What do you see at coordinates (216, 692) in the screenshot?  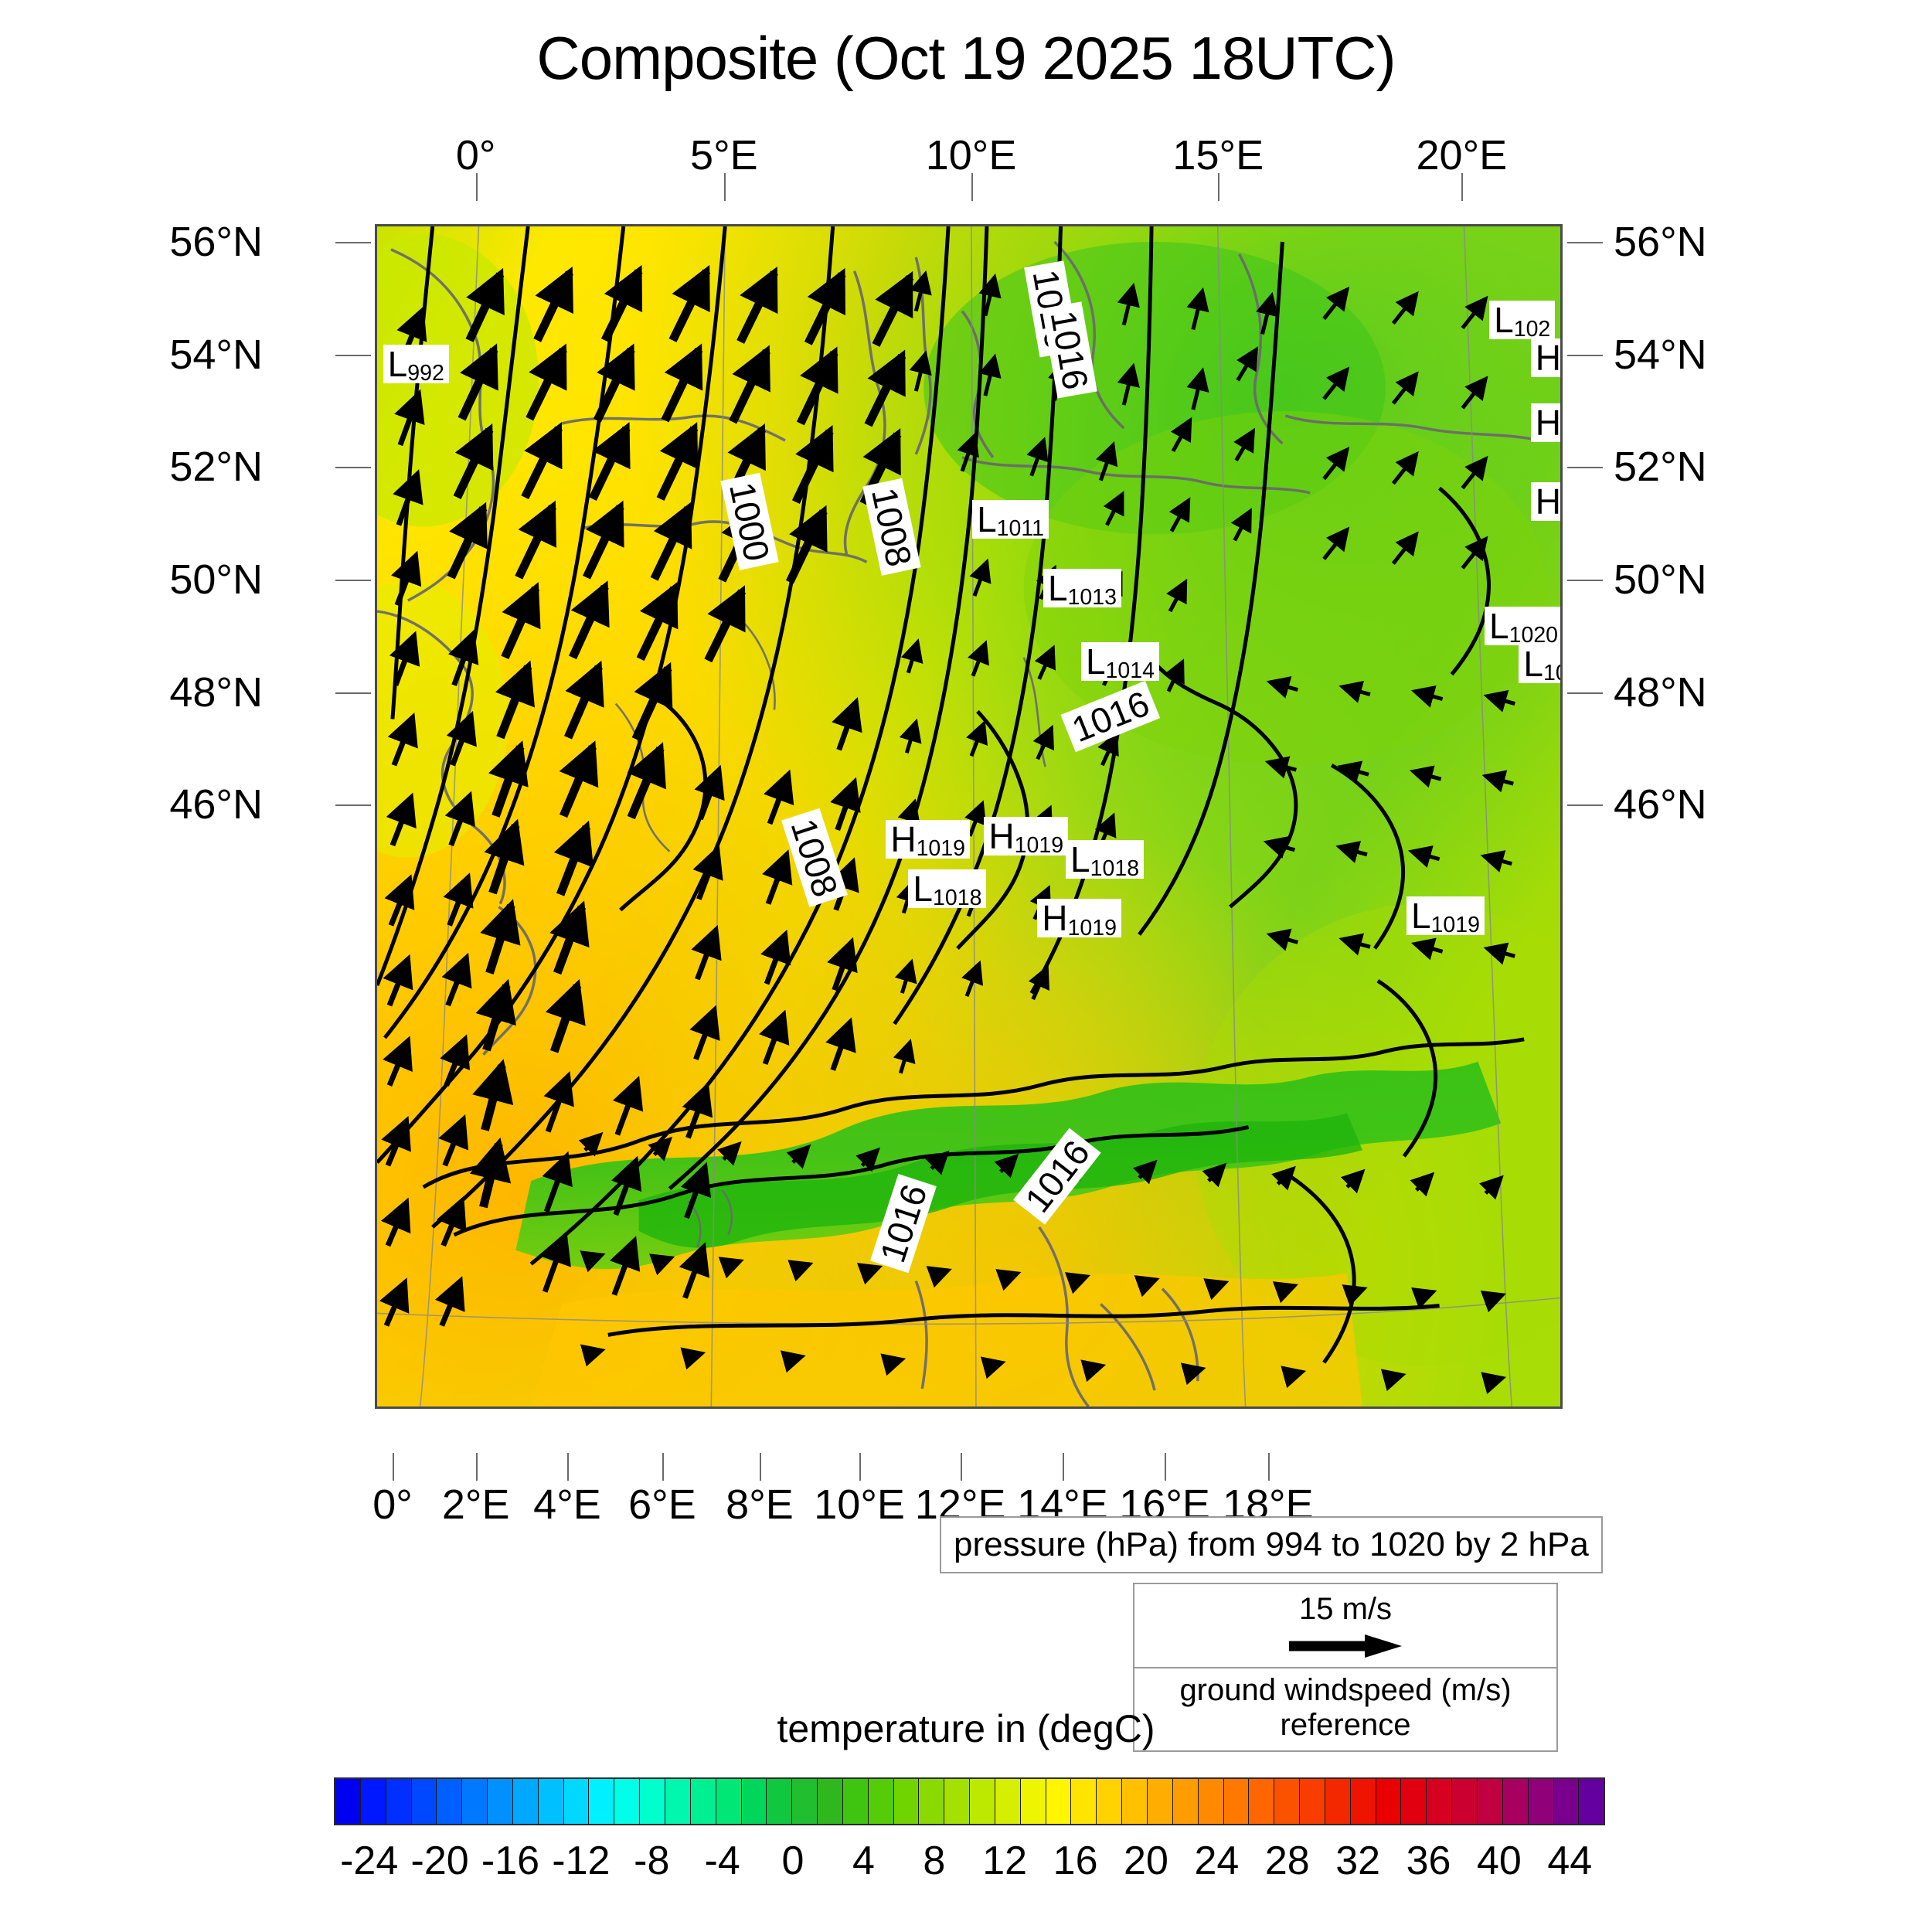 I see `axis-tick-label: 48°N` at bounding box center [216, 692].